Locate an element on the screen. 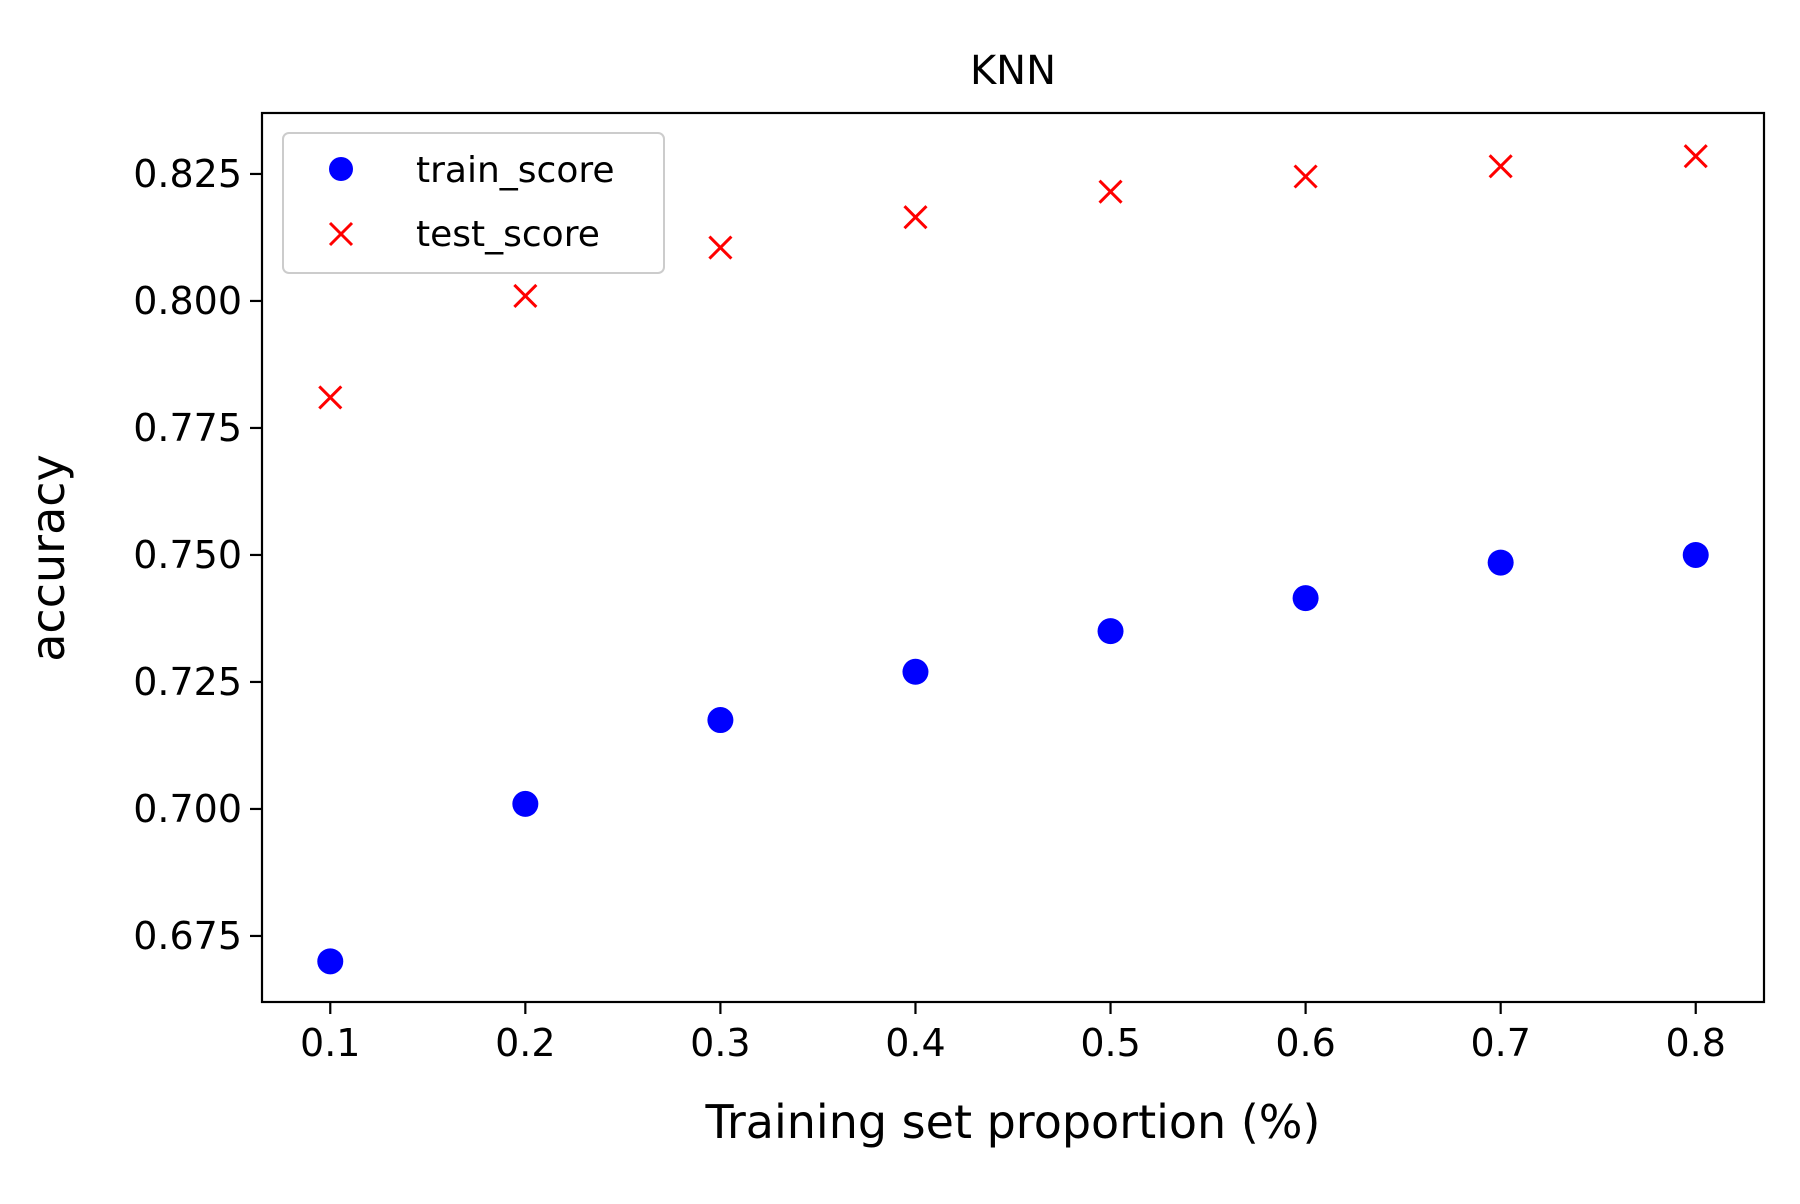 This screenshot has height=1204, width=1800. x-axis-ticks: 0.1 0.2 0.3 0.4 0.5 0.6 0.7 0.8 is located at coordinates (1013, 1033).